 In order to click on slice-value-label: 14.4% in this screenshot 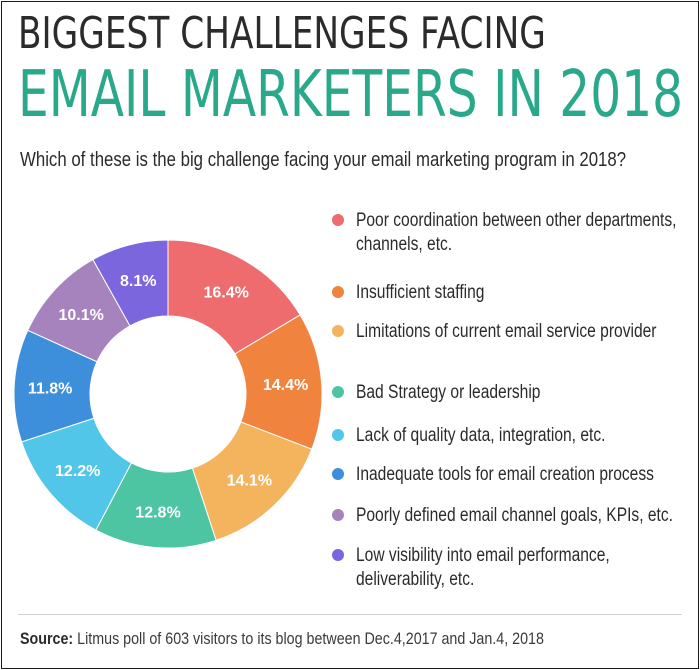, I will do `click(285, 385)`.